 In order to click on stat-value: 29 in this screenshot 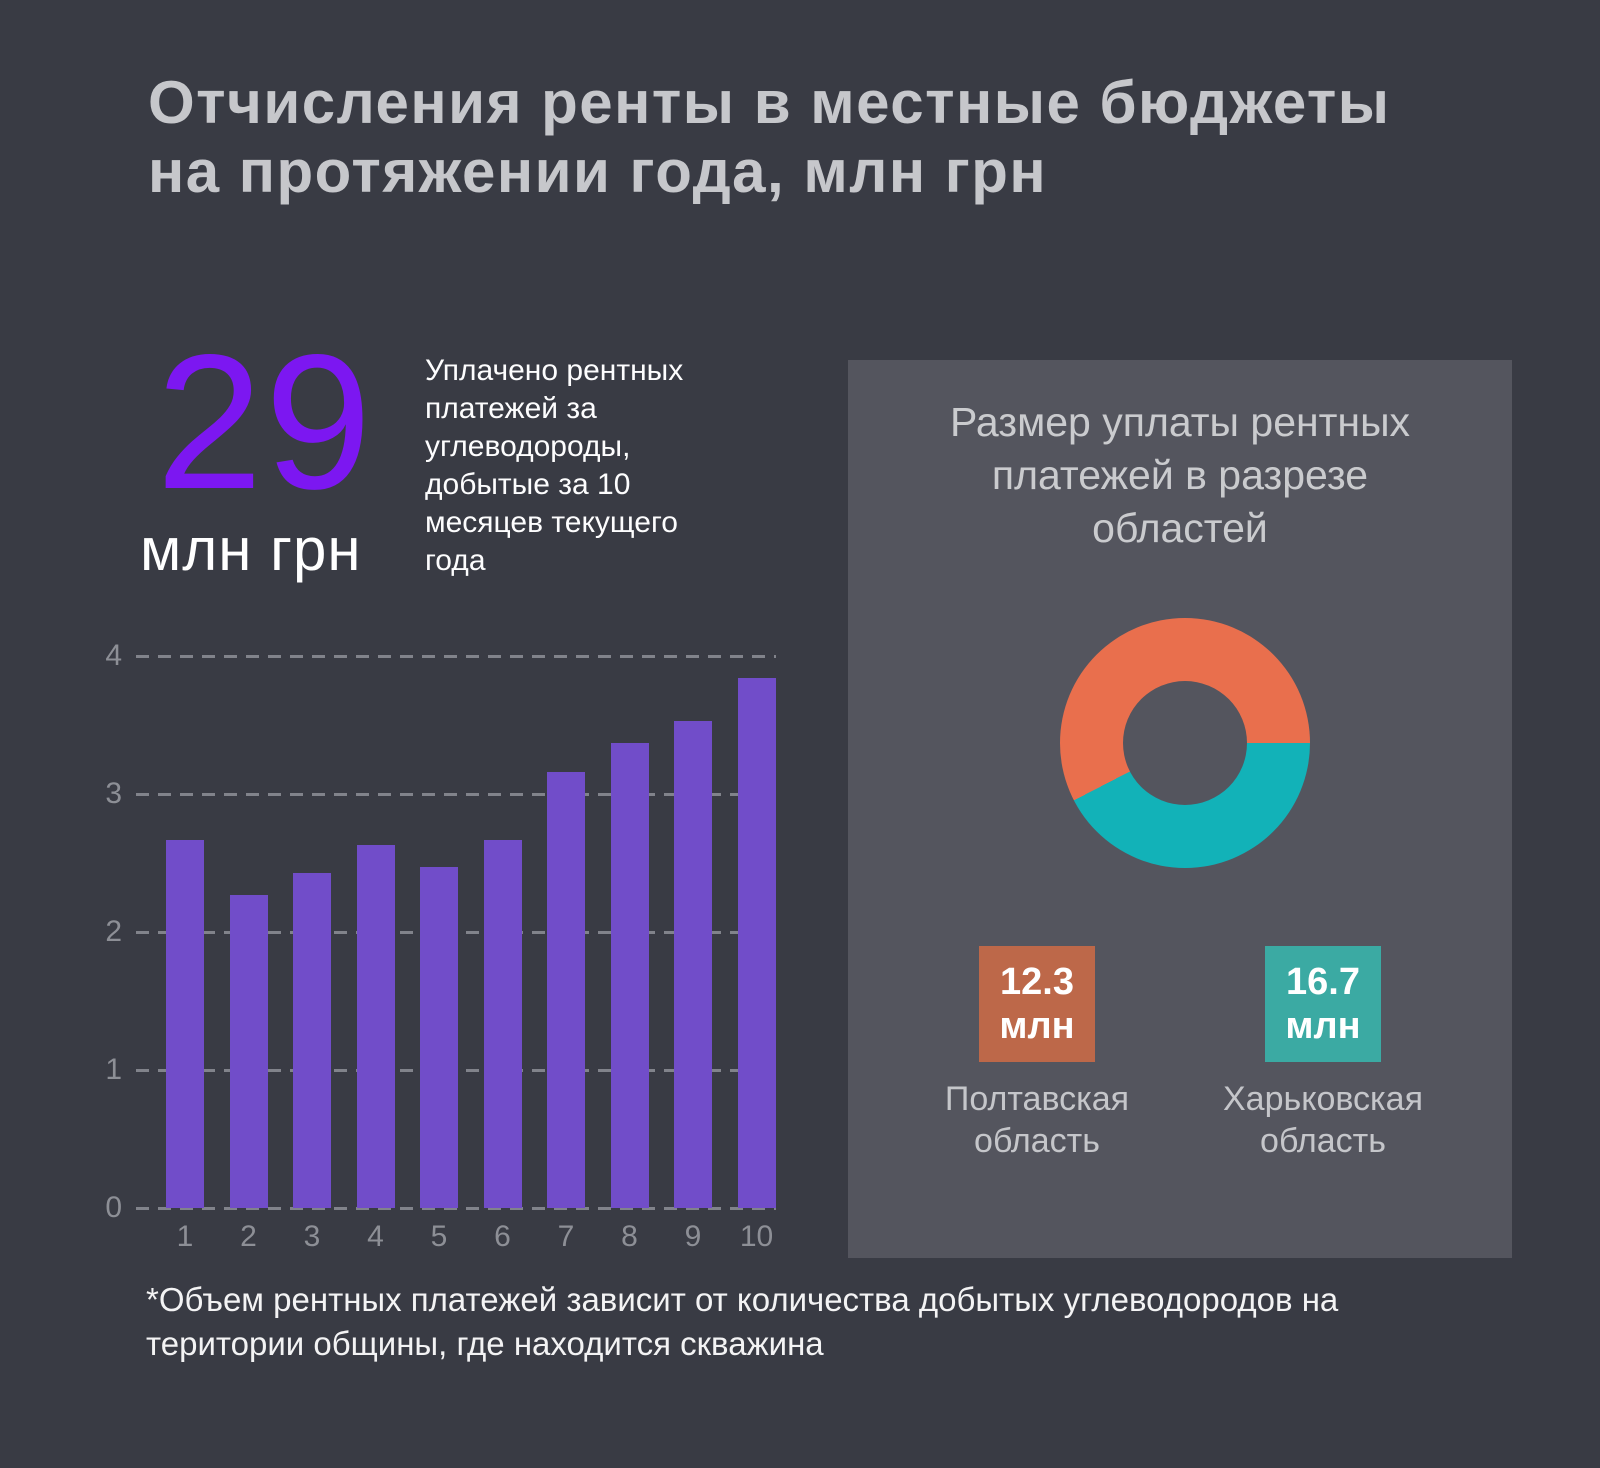, I will do `click(265, 421)`.